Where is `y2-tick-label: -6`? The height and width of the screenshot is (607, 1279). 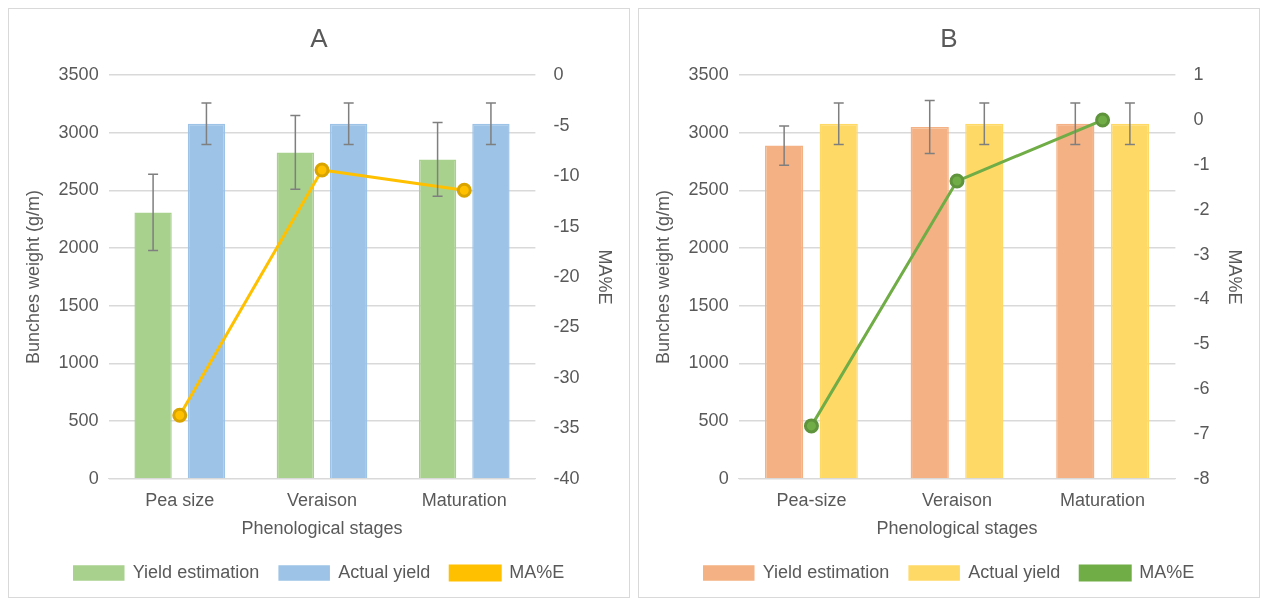
y2-tick-label: -6 is located at coordinates (1201, 388).